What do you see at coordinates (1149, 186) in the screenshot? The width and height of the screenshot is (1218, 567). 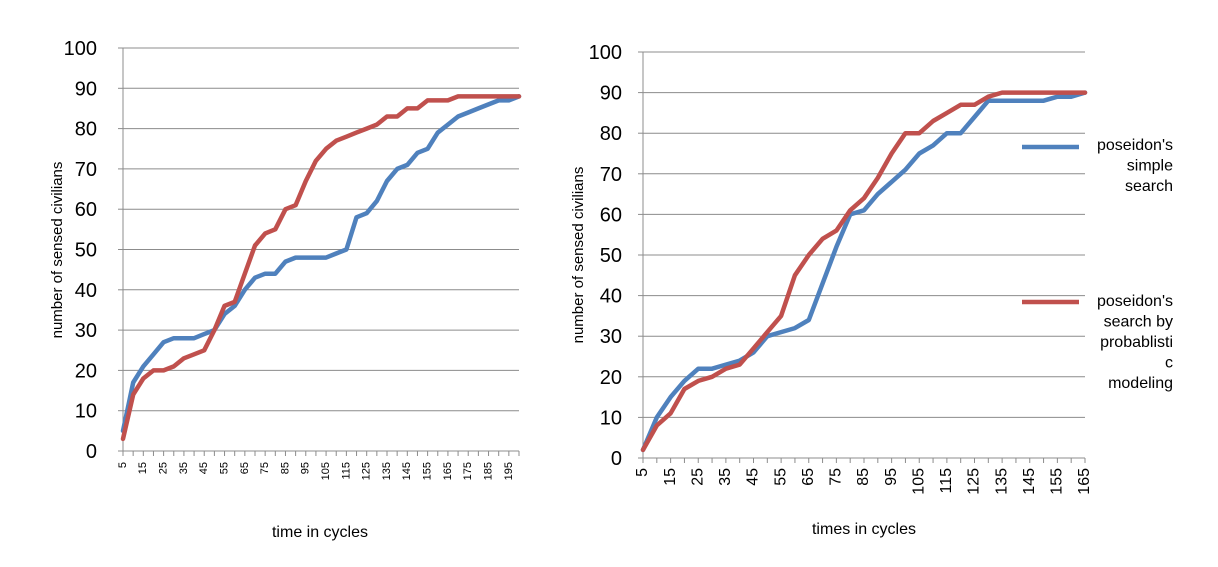 I see `legend-label-1: search` at bounding box center [1149, 186].